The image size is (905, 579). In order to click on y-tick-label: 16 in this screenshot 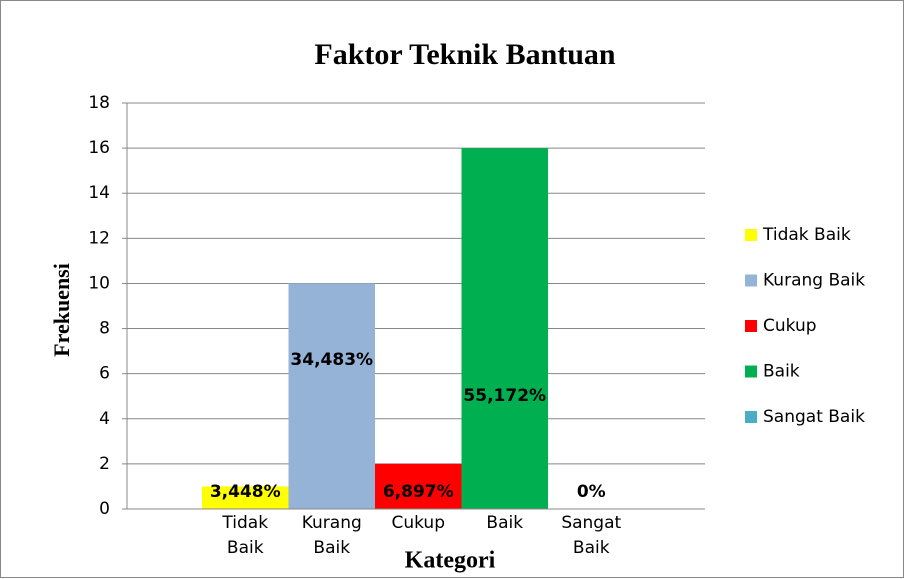, I will do `click(99, 148)`.